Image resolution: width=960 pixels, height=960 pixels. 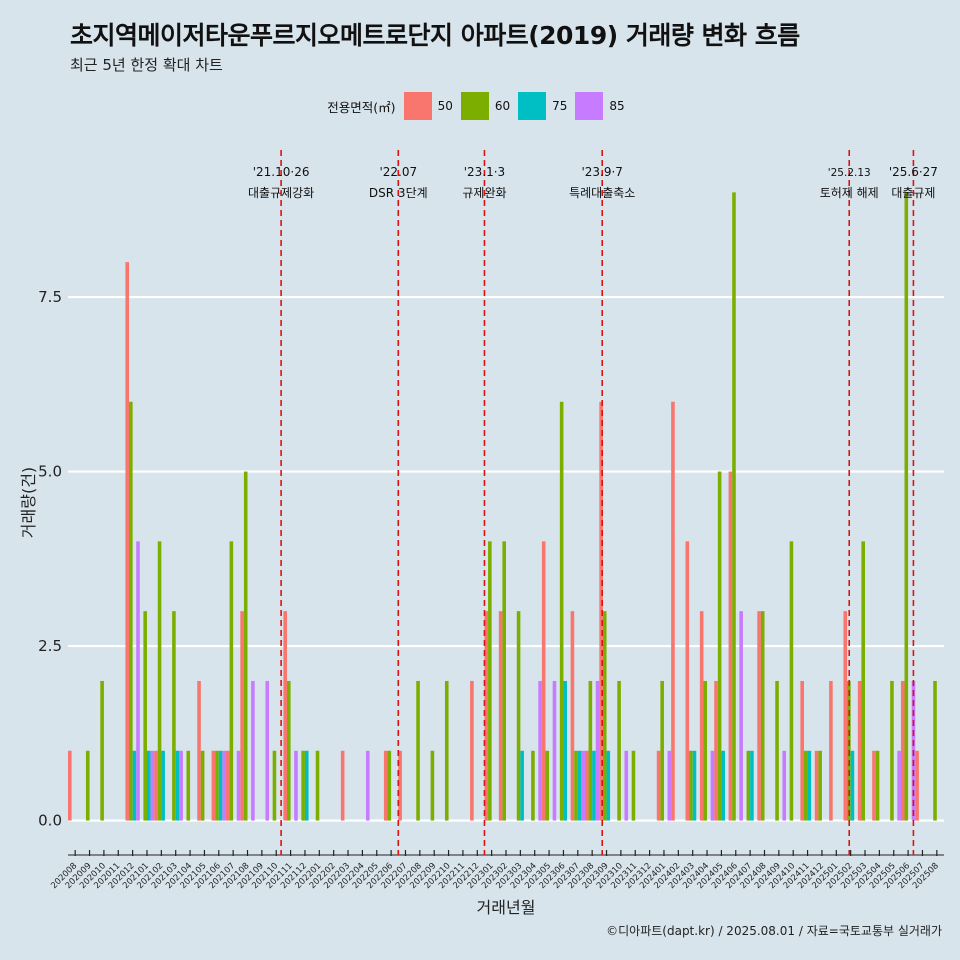 What do you see at coordinates (281, 193) in the screenshot?
I see `event-label: 대출규제강화` at bounding box center [281, 193].